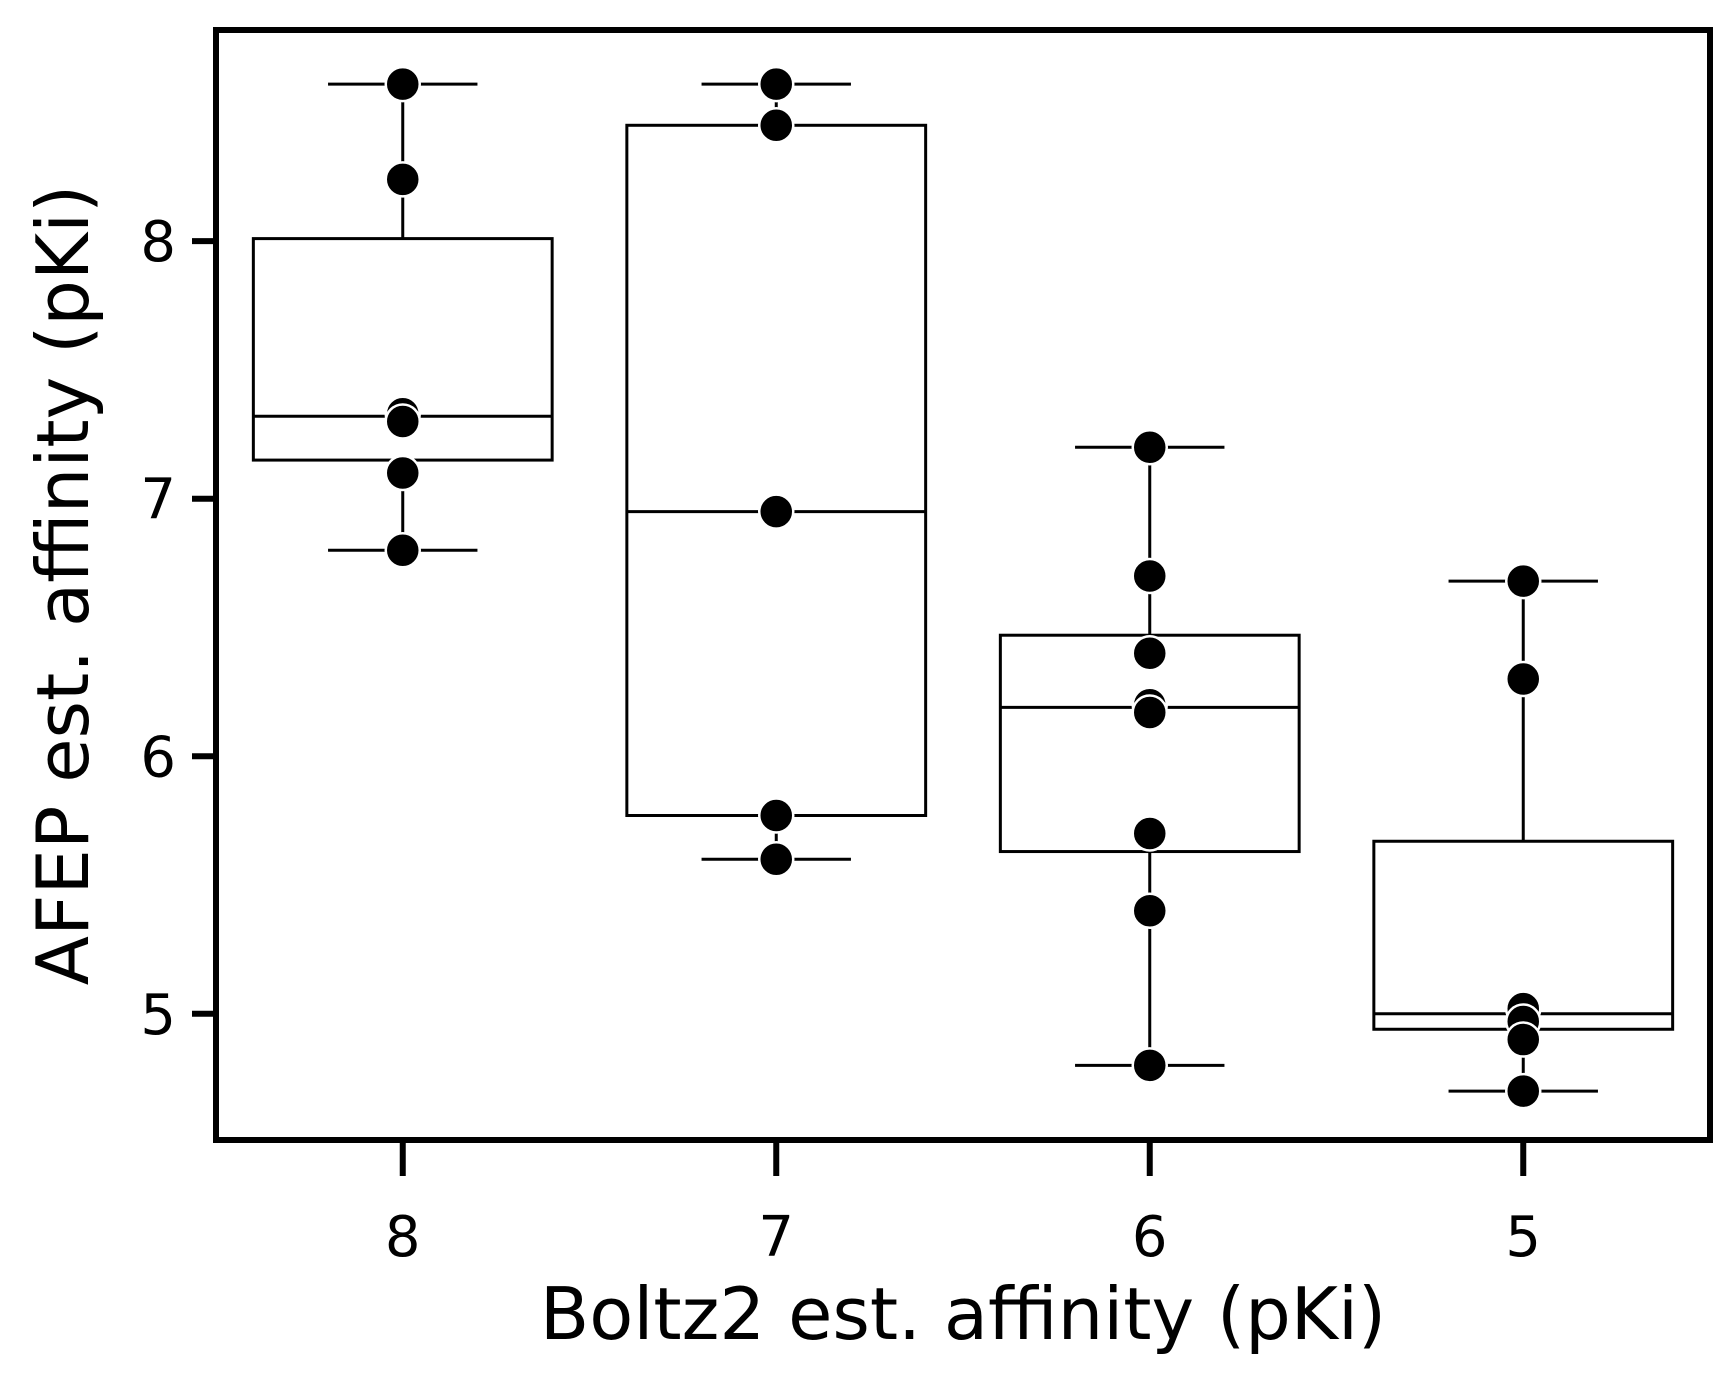  I want to click on x-axis: 8 7 6 5, so click(963, 1205).